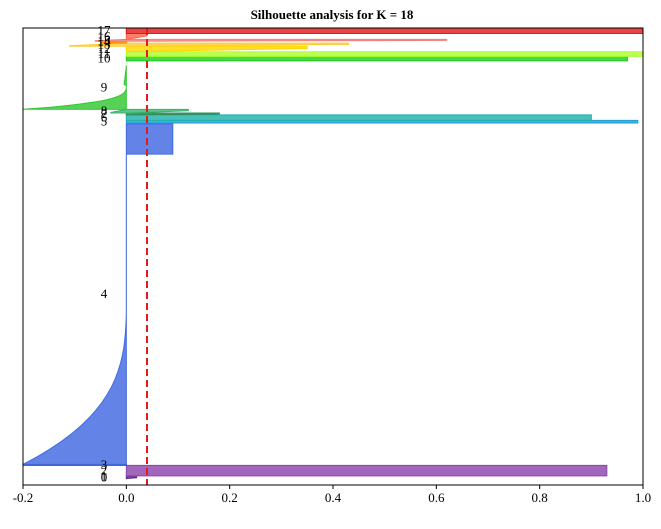 This screenshot has height=529, width=661. I want to click on x-tick-label: -0.2, so click(23, 497).